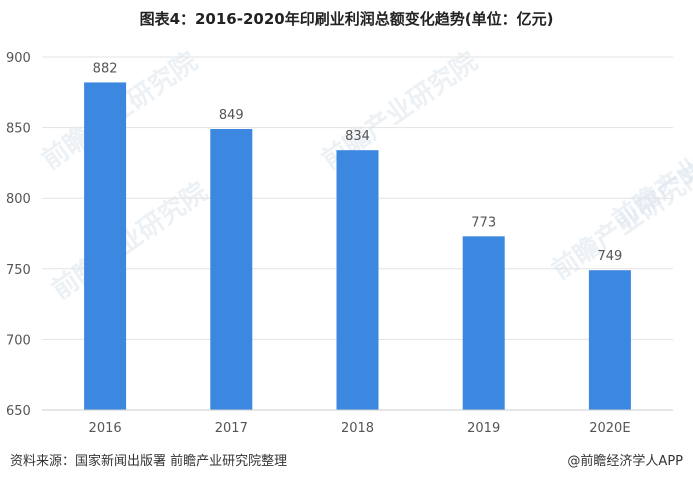 The image size is (693, 482). What do you see at coordinates (18, 129) in the screenshot?
I see `y-tick-label: 850` at bounding box center [18, 129].